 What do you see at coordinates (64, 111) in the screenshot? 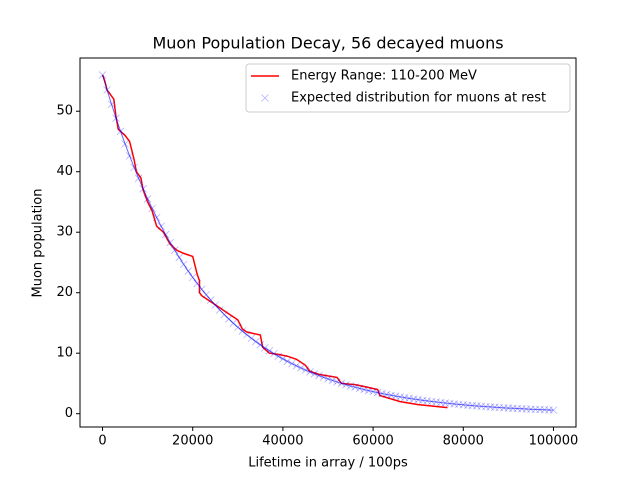
I see `y-tick-label: 50` at bounding box center [64, 111].